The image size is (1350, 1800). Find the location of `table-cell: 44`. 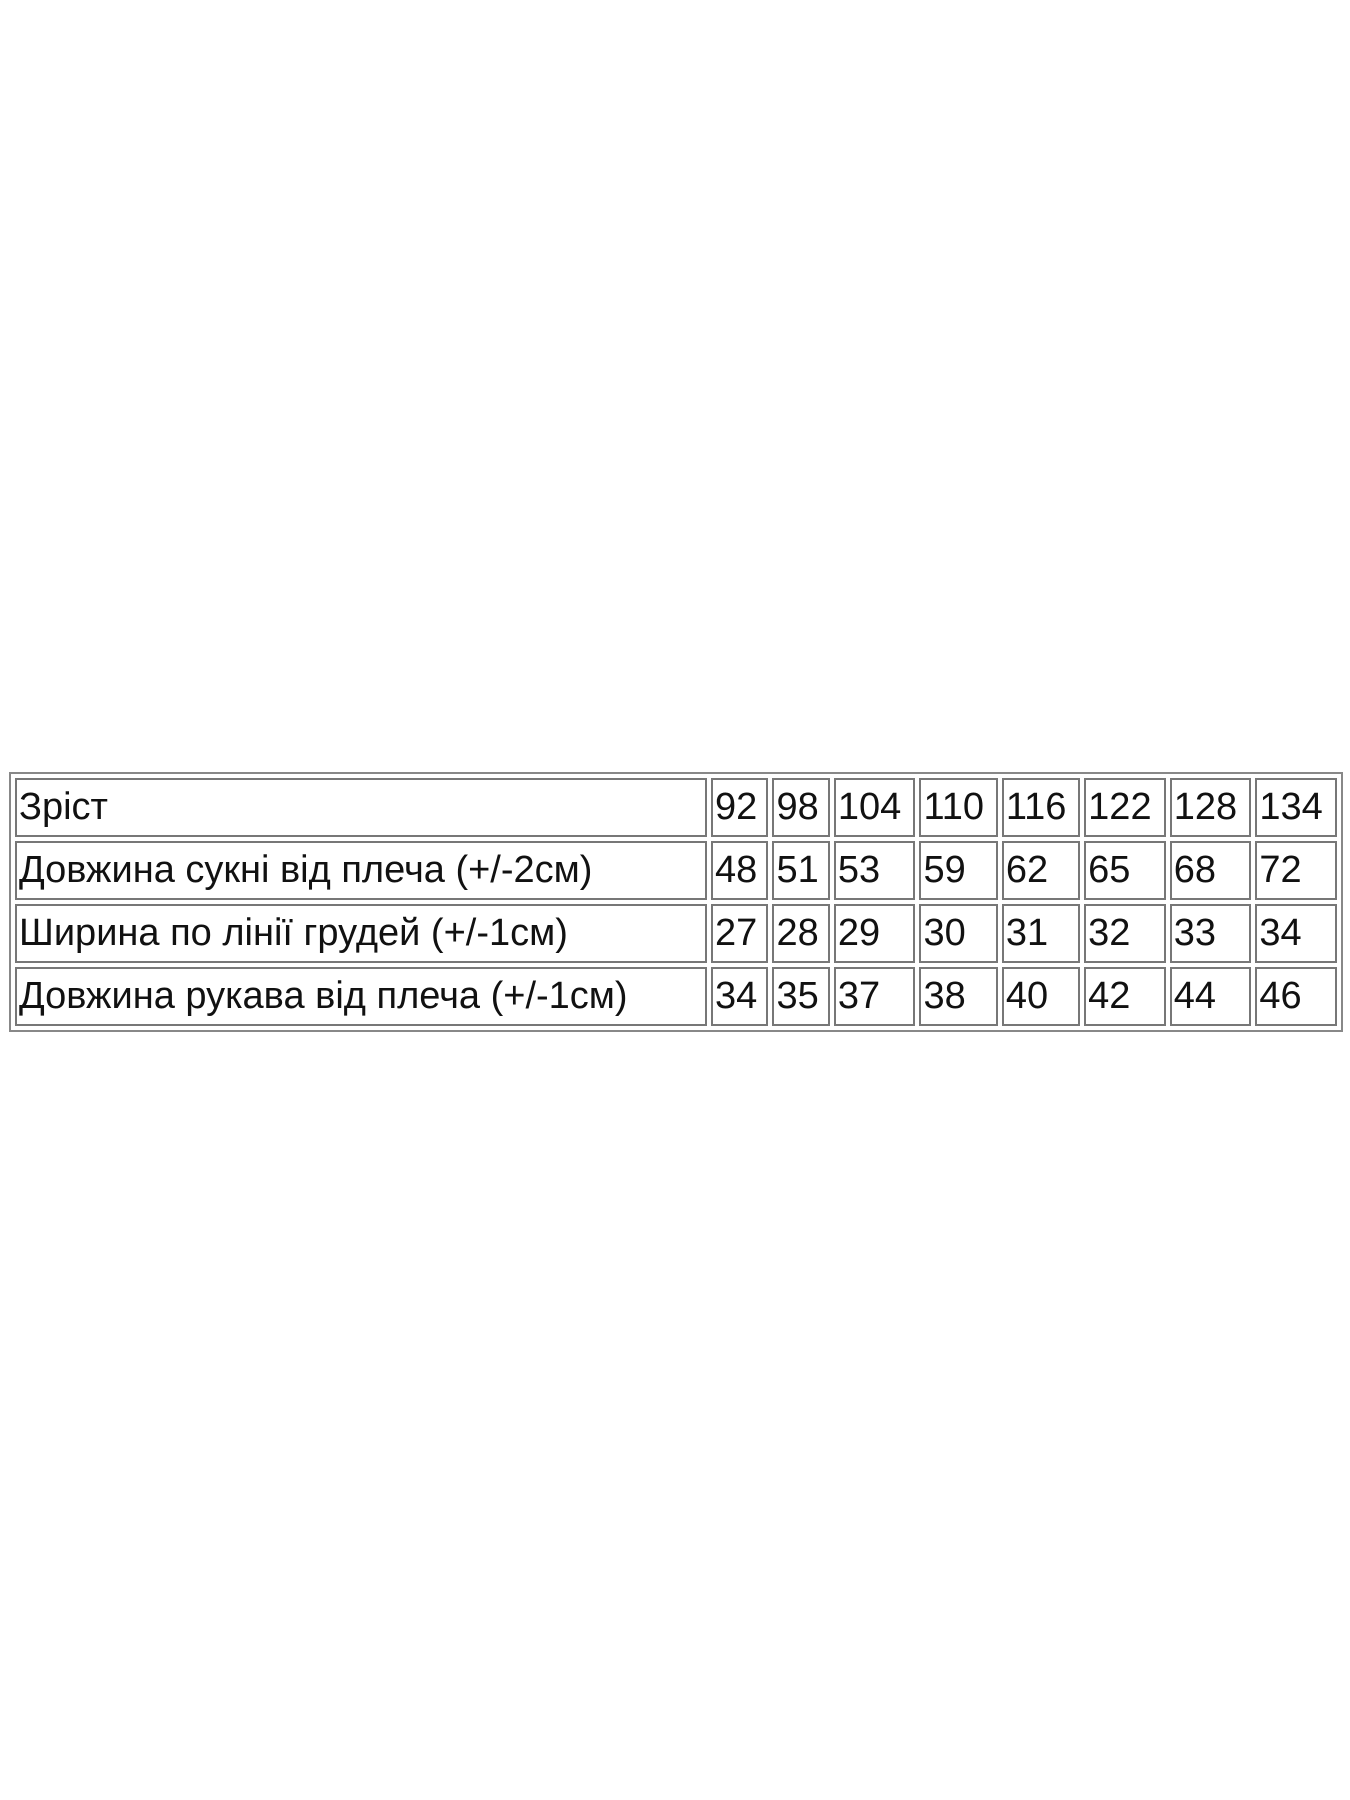

table-cell: 44 is located at coordinates (1210, 996).